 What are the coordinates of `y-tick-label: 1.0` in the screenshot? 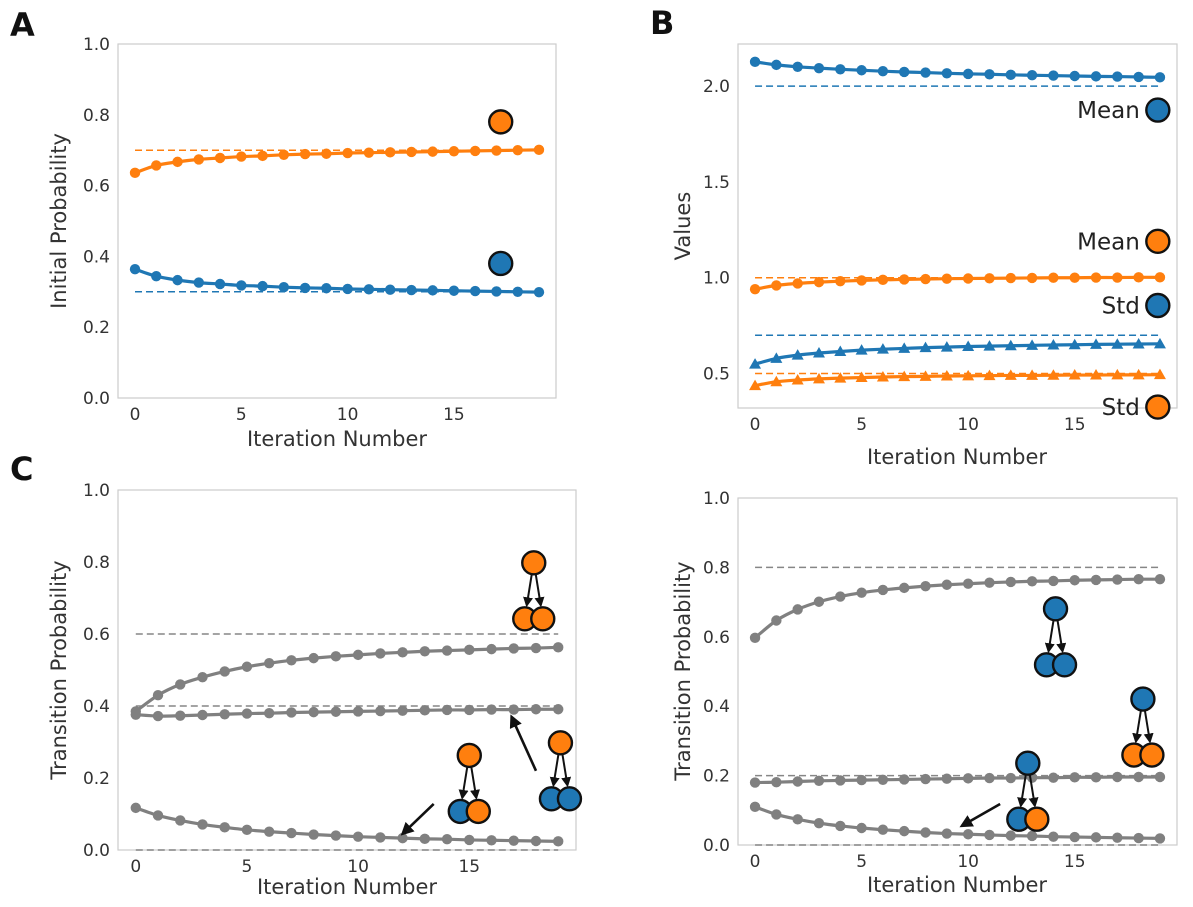 It's located at (96, 45).